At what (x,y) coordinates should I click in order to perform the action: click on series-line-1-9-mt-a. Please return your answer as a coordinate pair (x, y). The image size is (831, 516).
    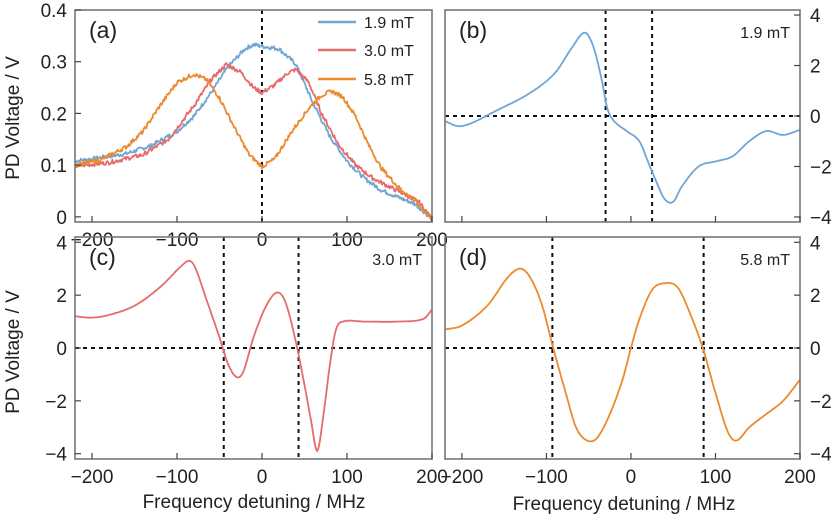
    Looking at the image, I should click on (253, 131).